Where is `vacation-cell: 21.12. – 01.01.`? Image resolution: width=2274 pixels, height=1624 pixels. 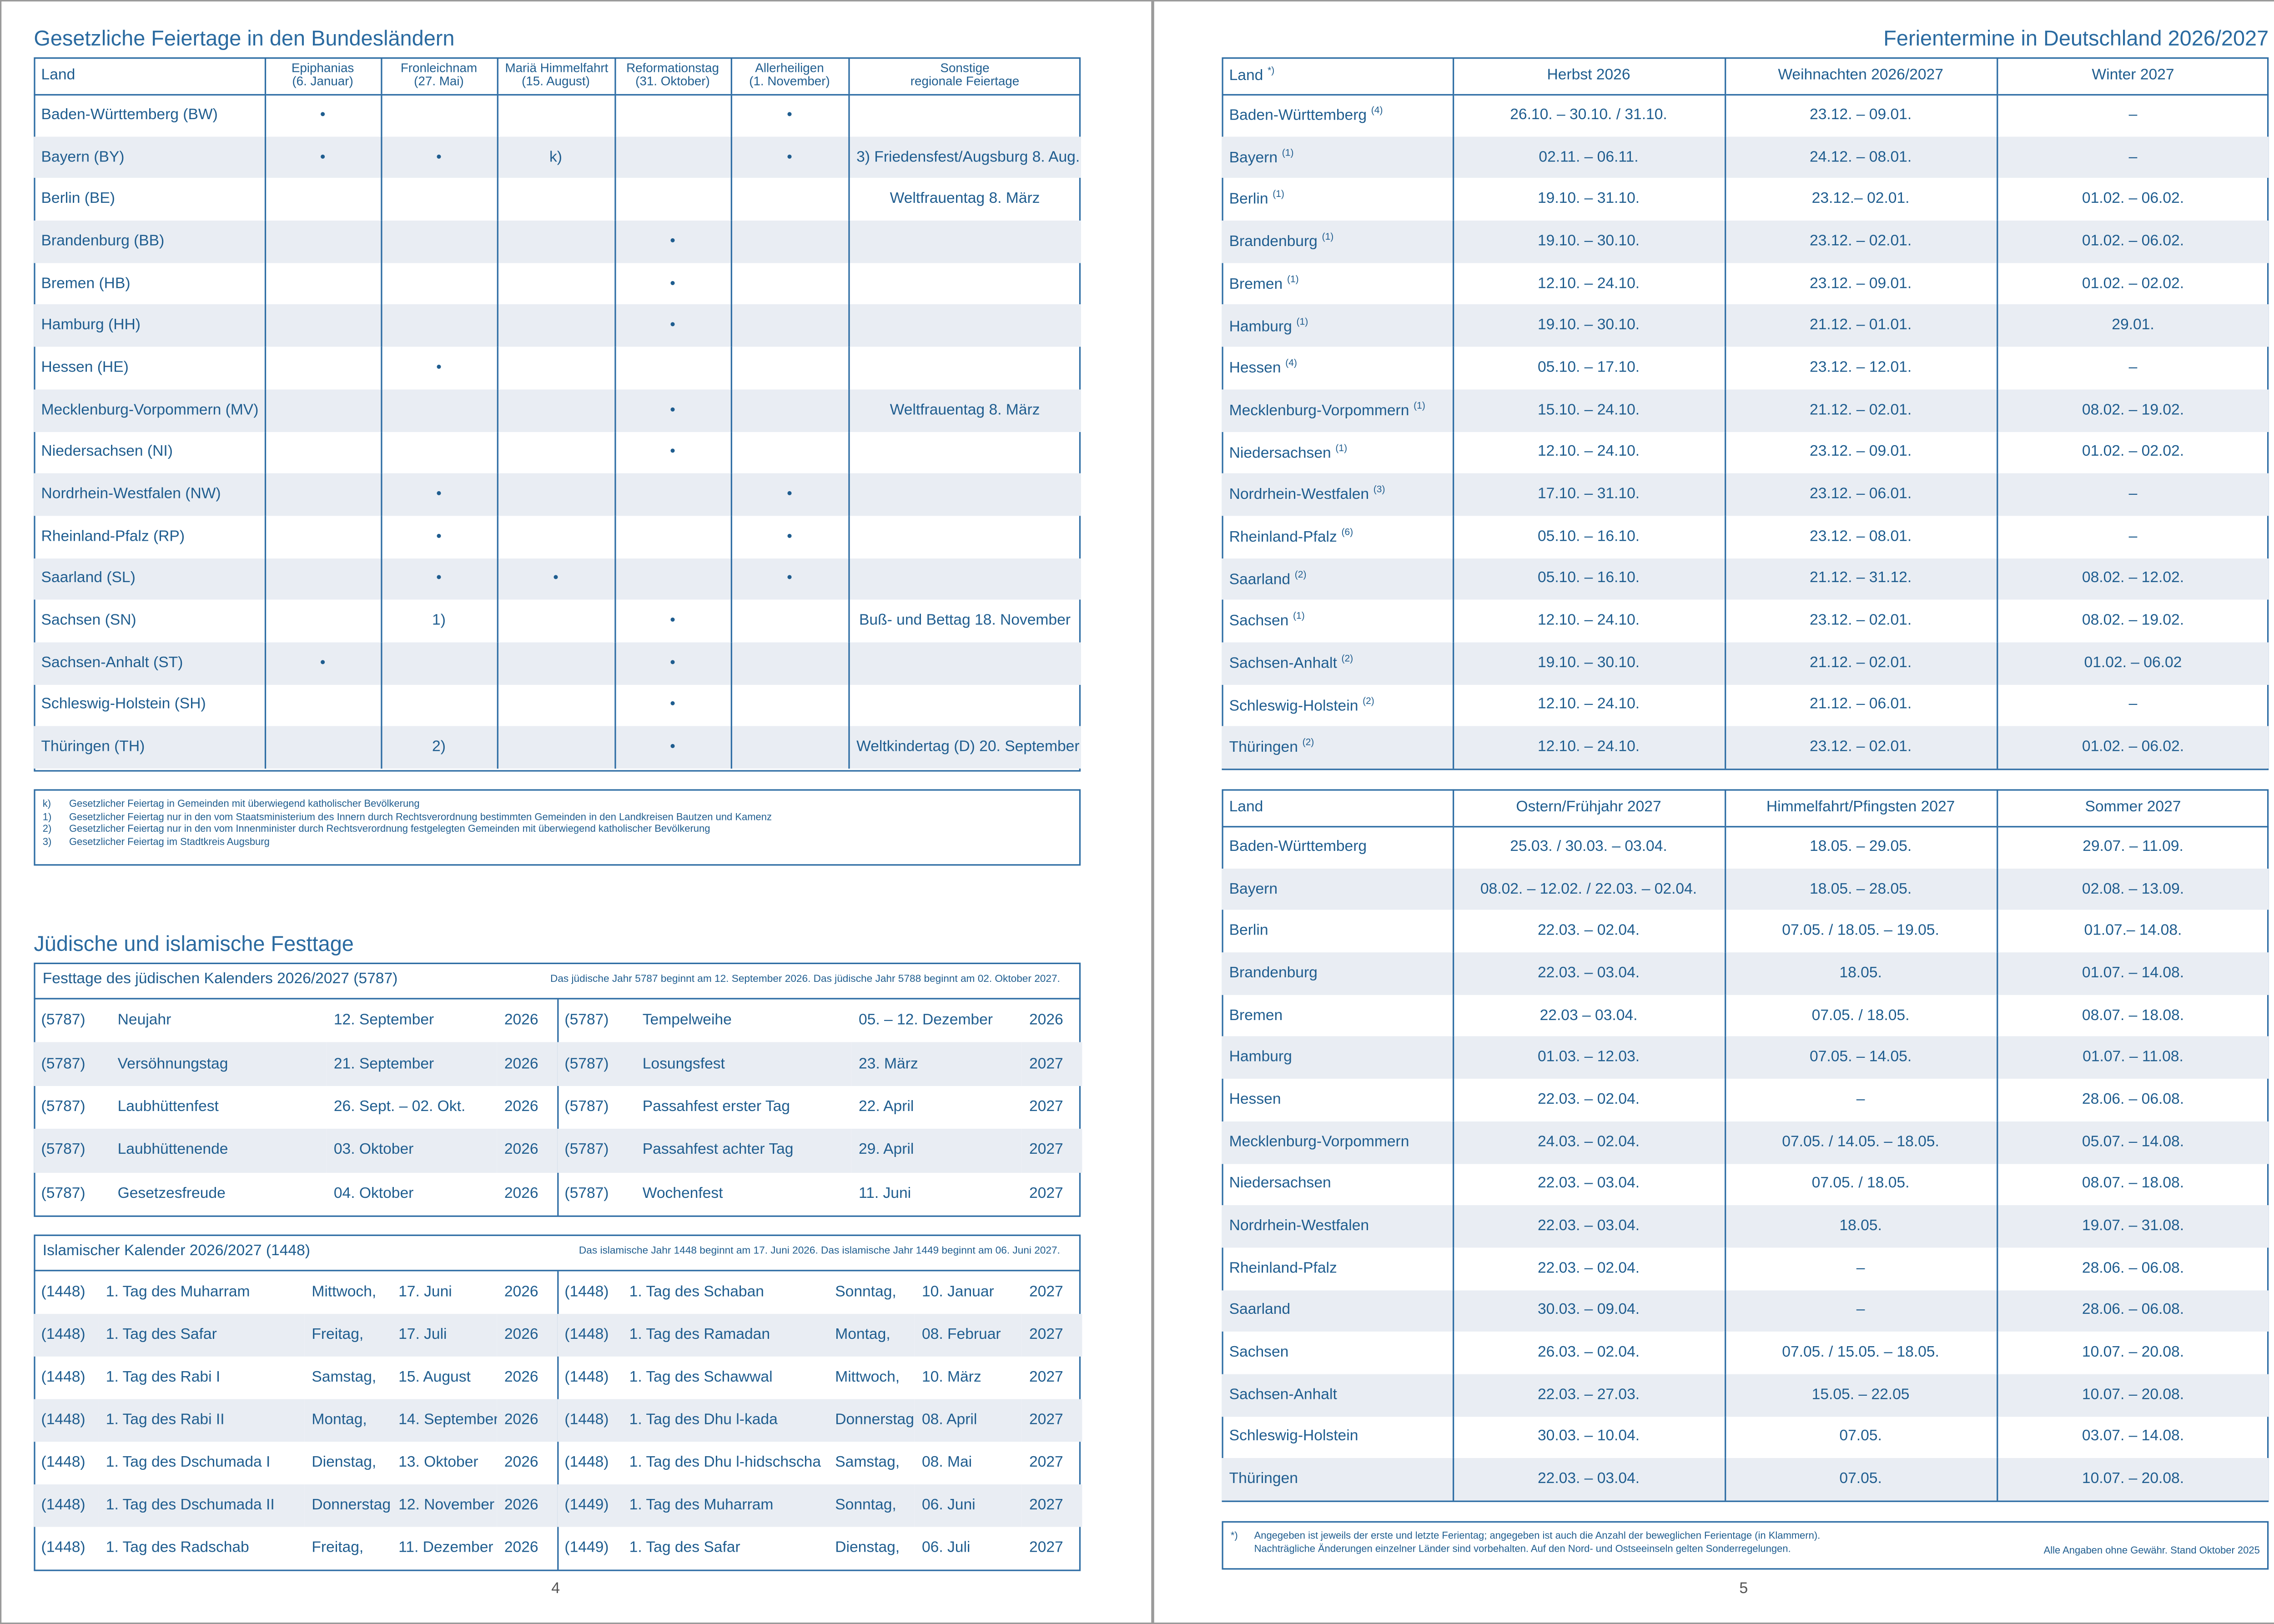 vacation-cell: 21.12. – 01.01. is located at coordinates (1860, 326).